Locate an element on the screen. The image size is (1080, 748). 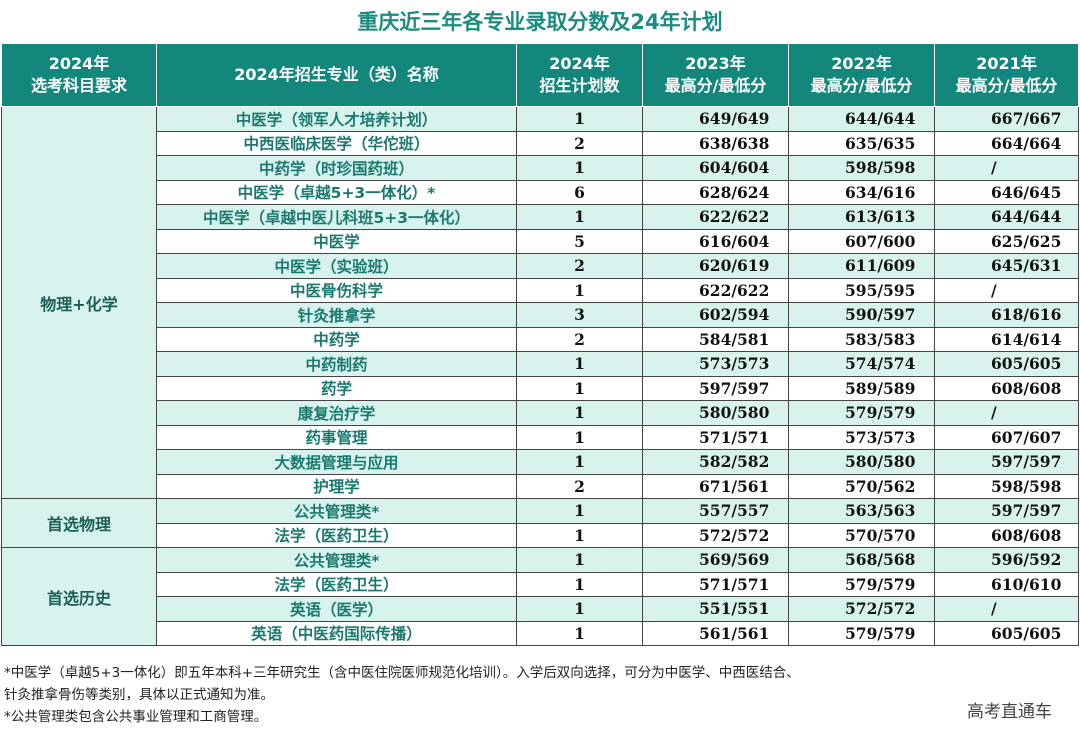
major-cell: 中医学（卓越5+3一体化）* is located at coordinates (336, 192).